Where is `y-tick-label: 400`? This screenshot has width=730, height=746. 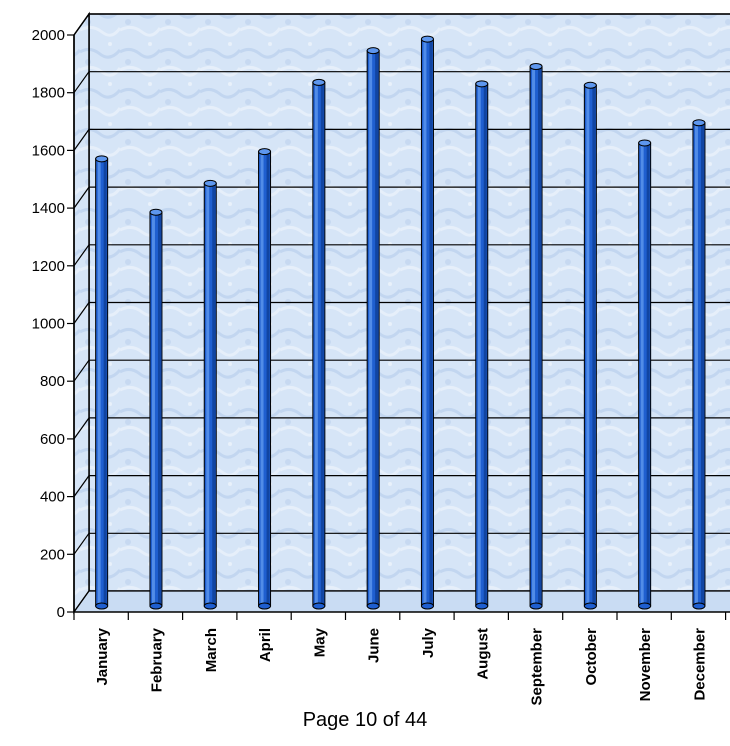 y-tick-label: 400 is located at coordinates (52, 497).